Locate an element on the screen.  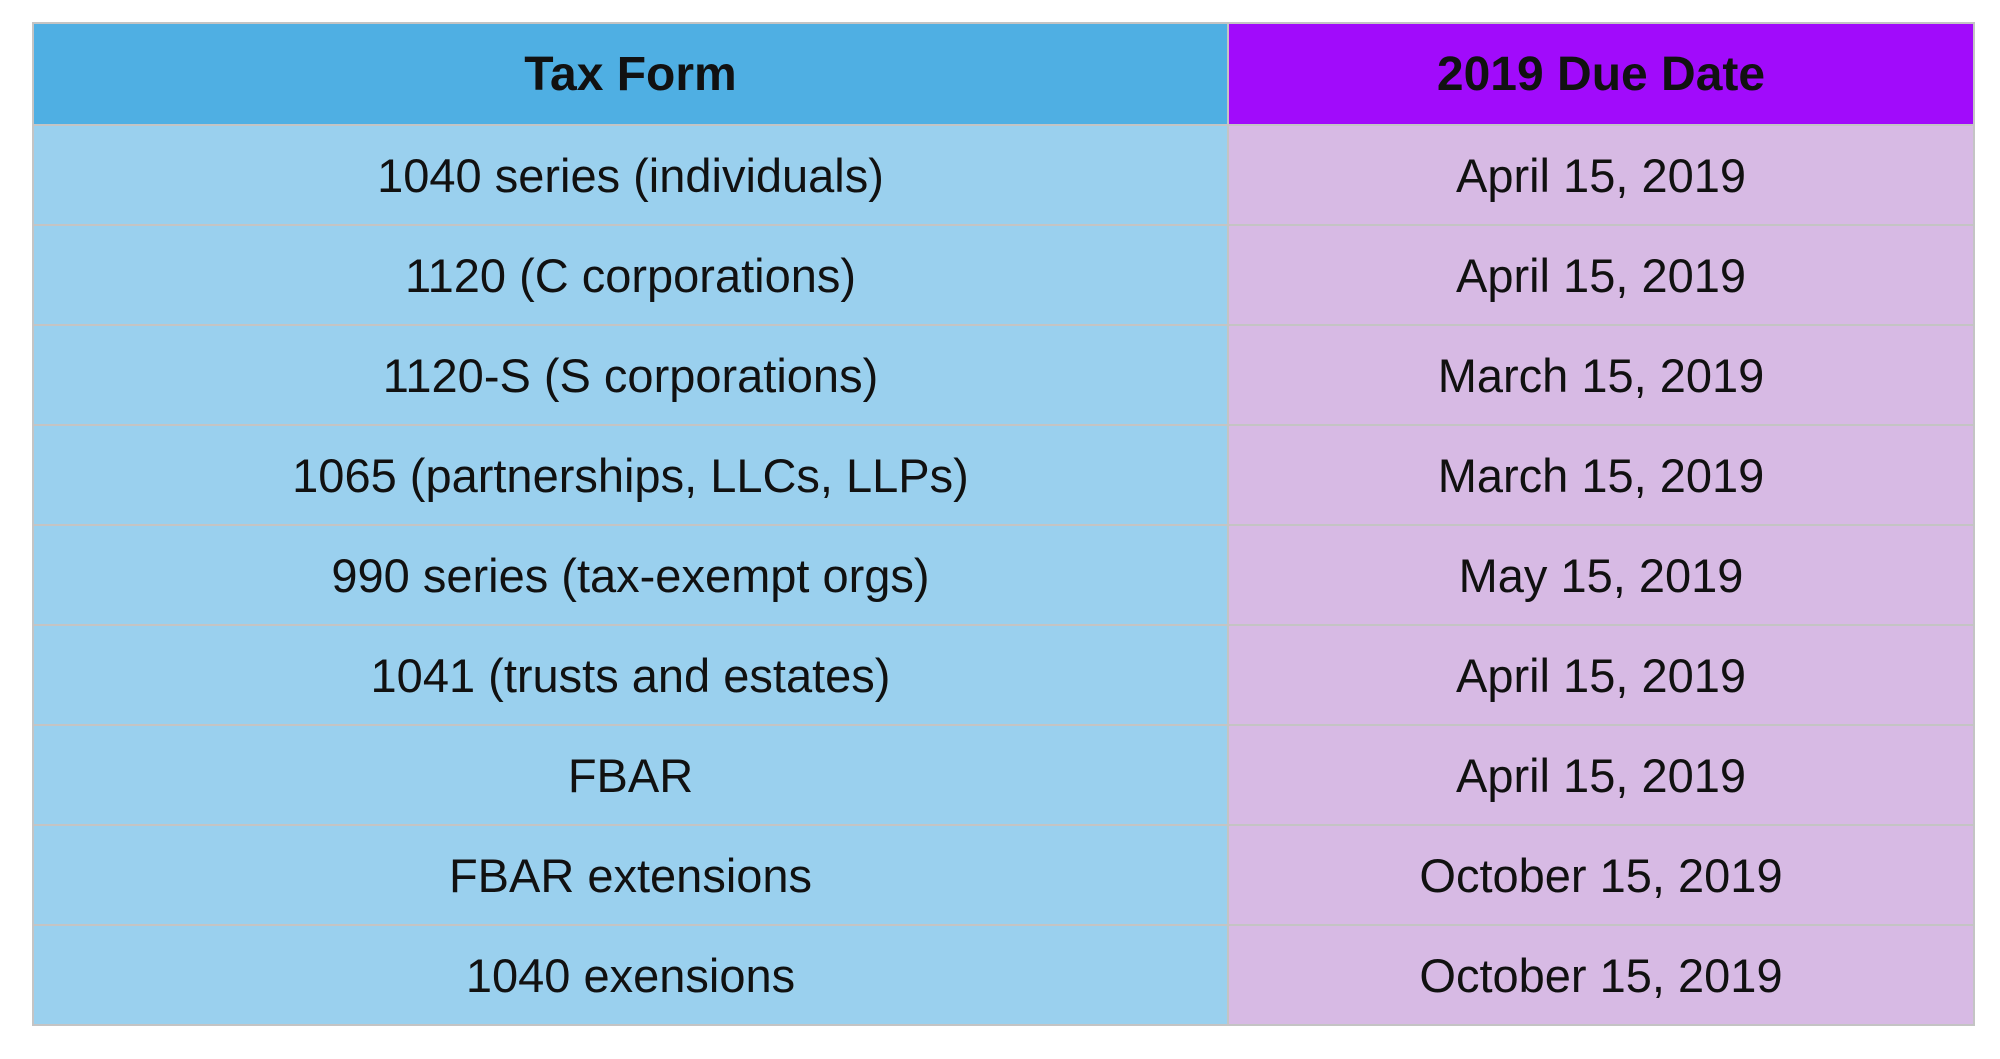
table-row: 990 series (tax-exempt orgs) May 15, 2019 is located at coordinates (1003, 575).